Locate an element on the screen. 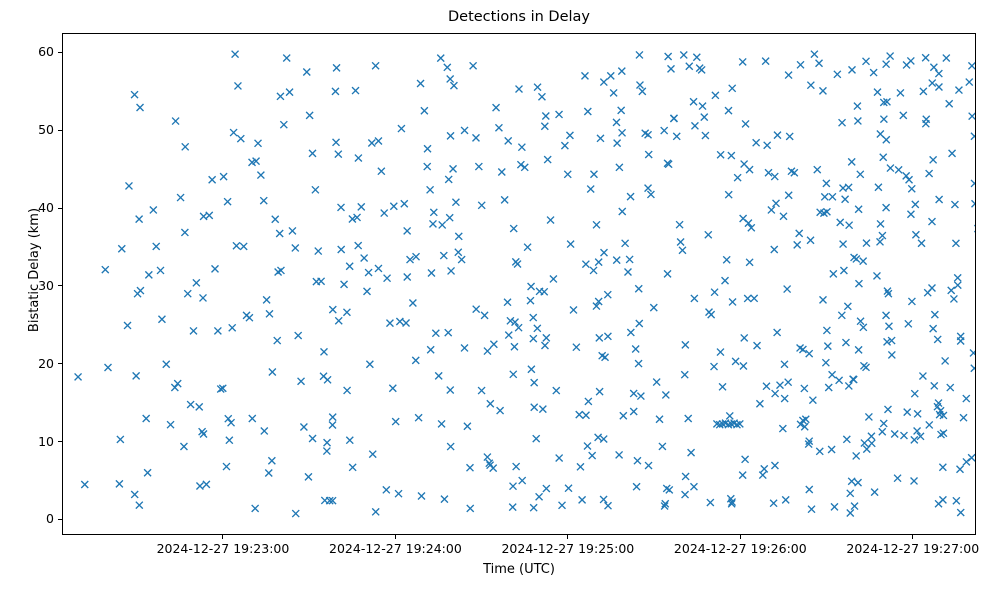 The height and width of the screenshot is (590, 988). y-tick-label: 10 is located at coordinates (46, 441).